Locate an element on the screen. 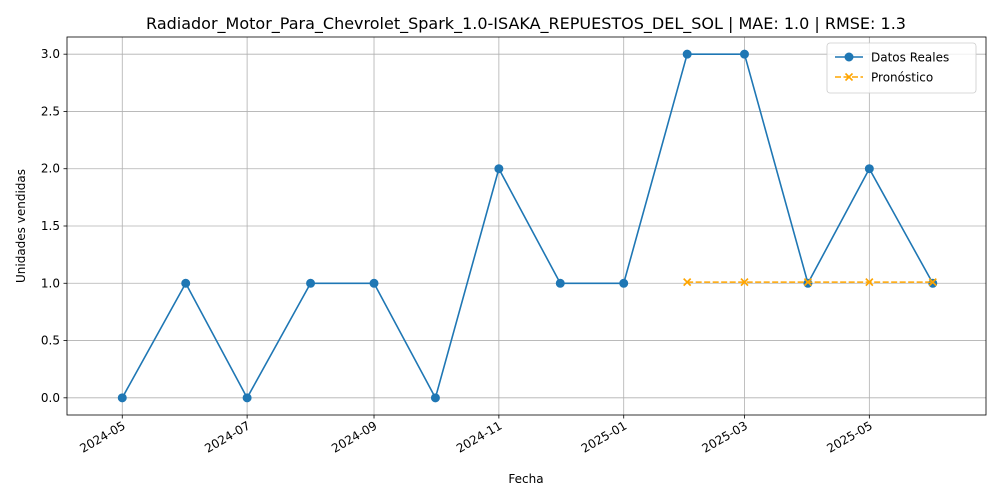  x-axis-label: Fecha is located at coordinates (525, 479).